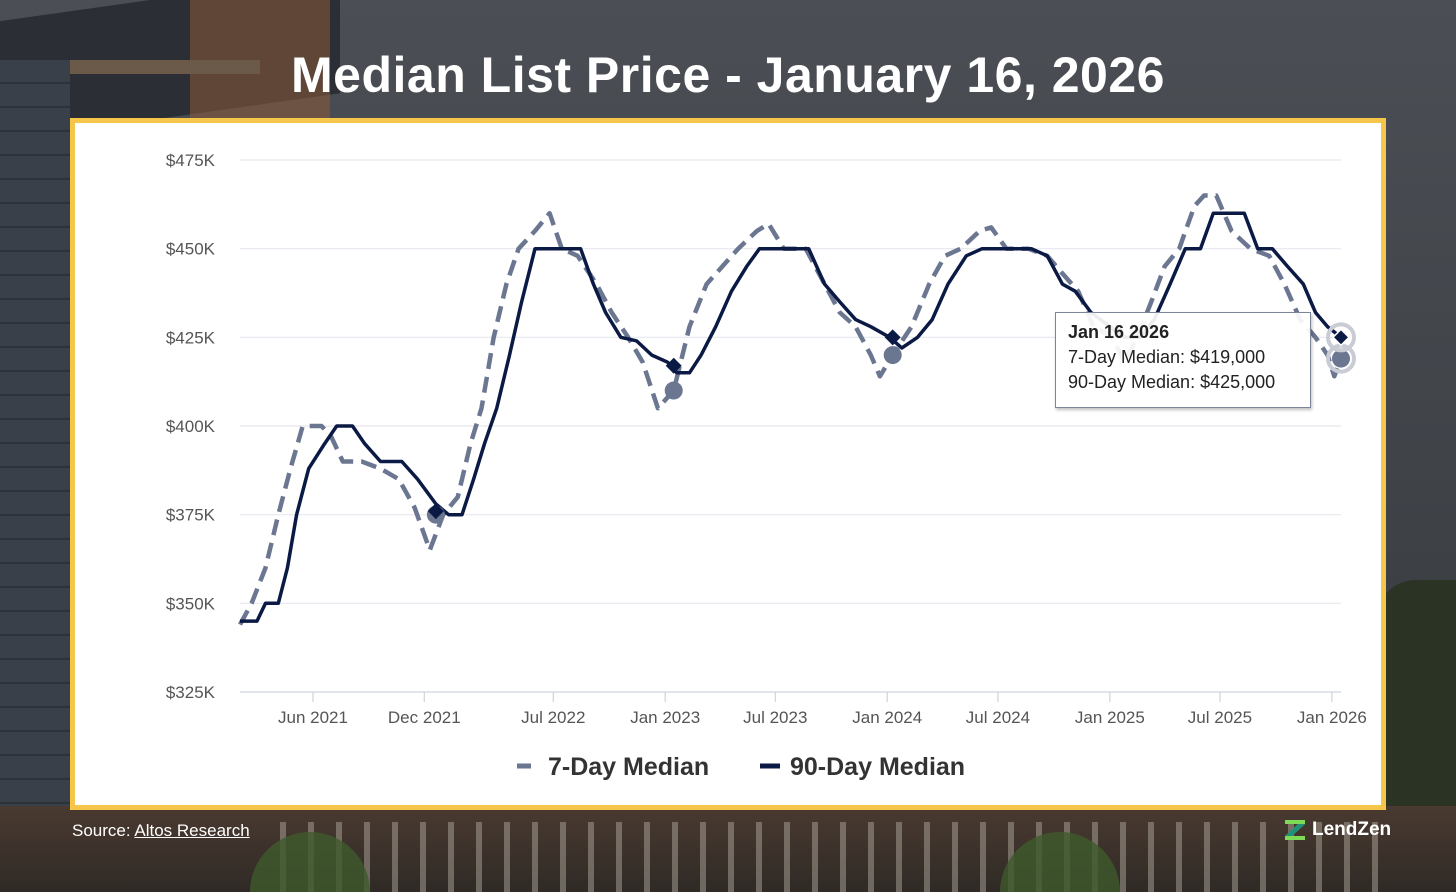 This screenshot has width=1456, height=892. What do you see at coordinates (887, 717) in the screenshot?
I see `x-tick-label: Jan 2024` at bounding box center [887, 717].